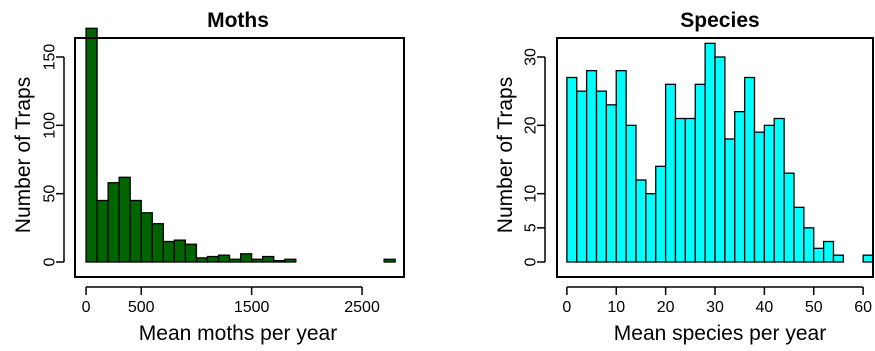 Image resolution: width=875 pixels, height=351 pixels. Describe the element at coordinates (231, 301) in the screenshot. I see `moths-x-axis: 0 500 1500 2500` at that location.